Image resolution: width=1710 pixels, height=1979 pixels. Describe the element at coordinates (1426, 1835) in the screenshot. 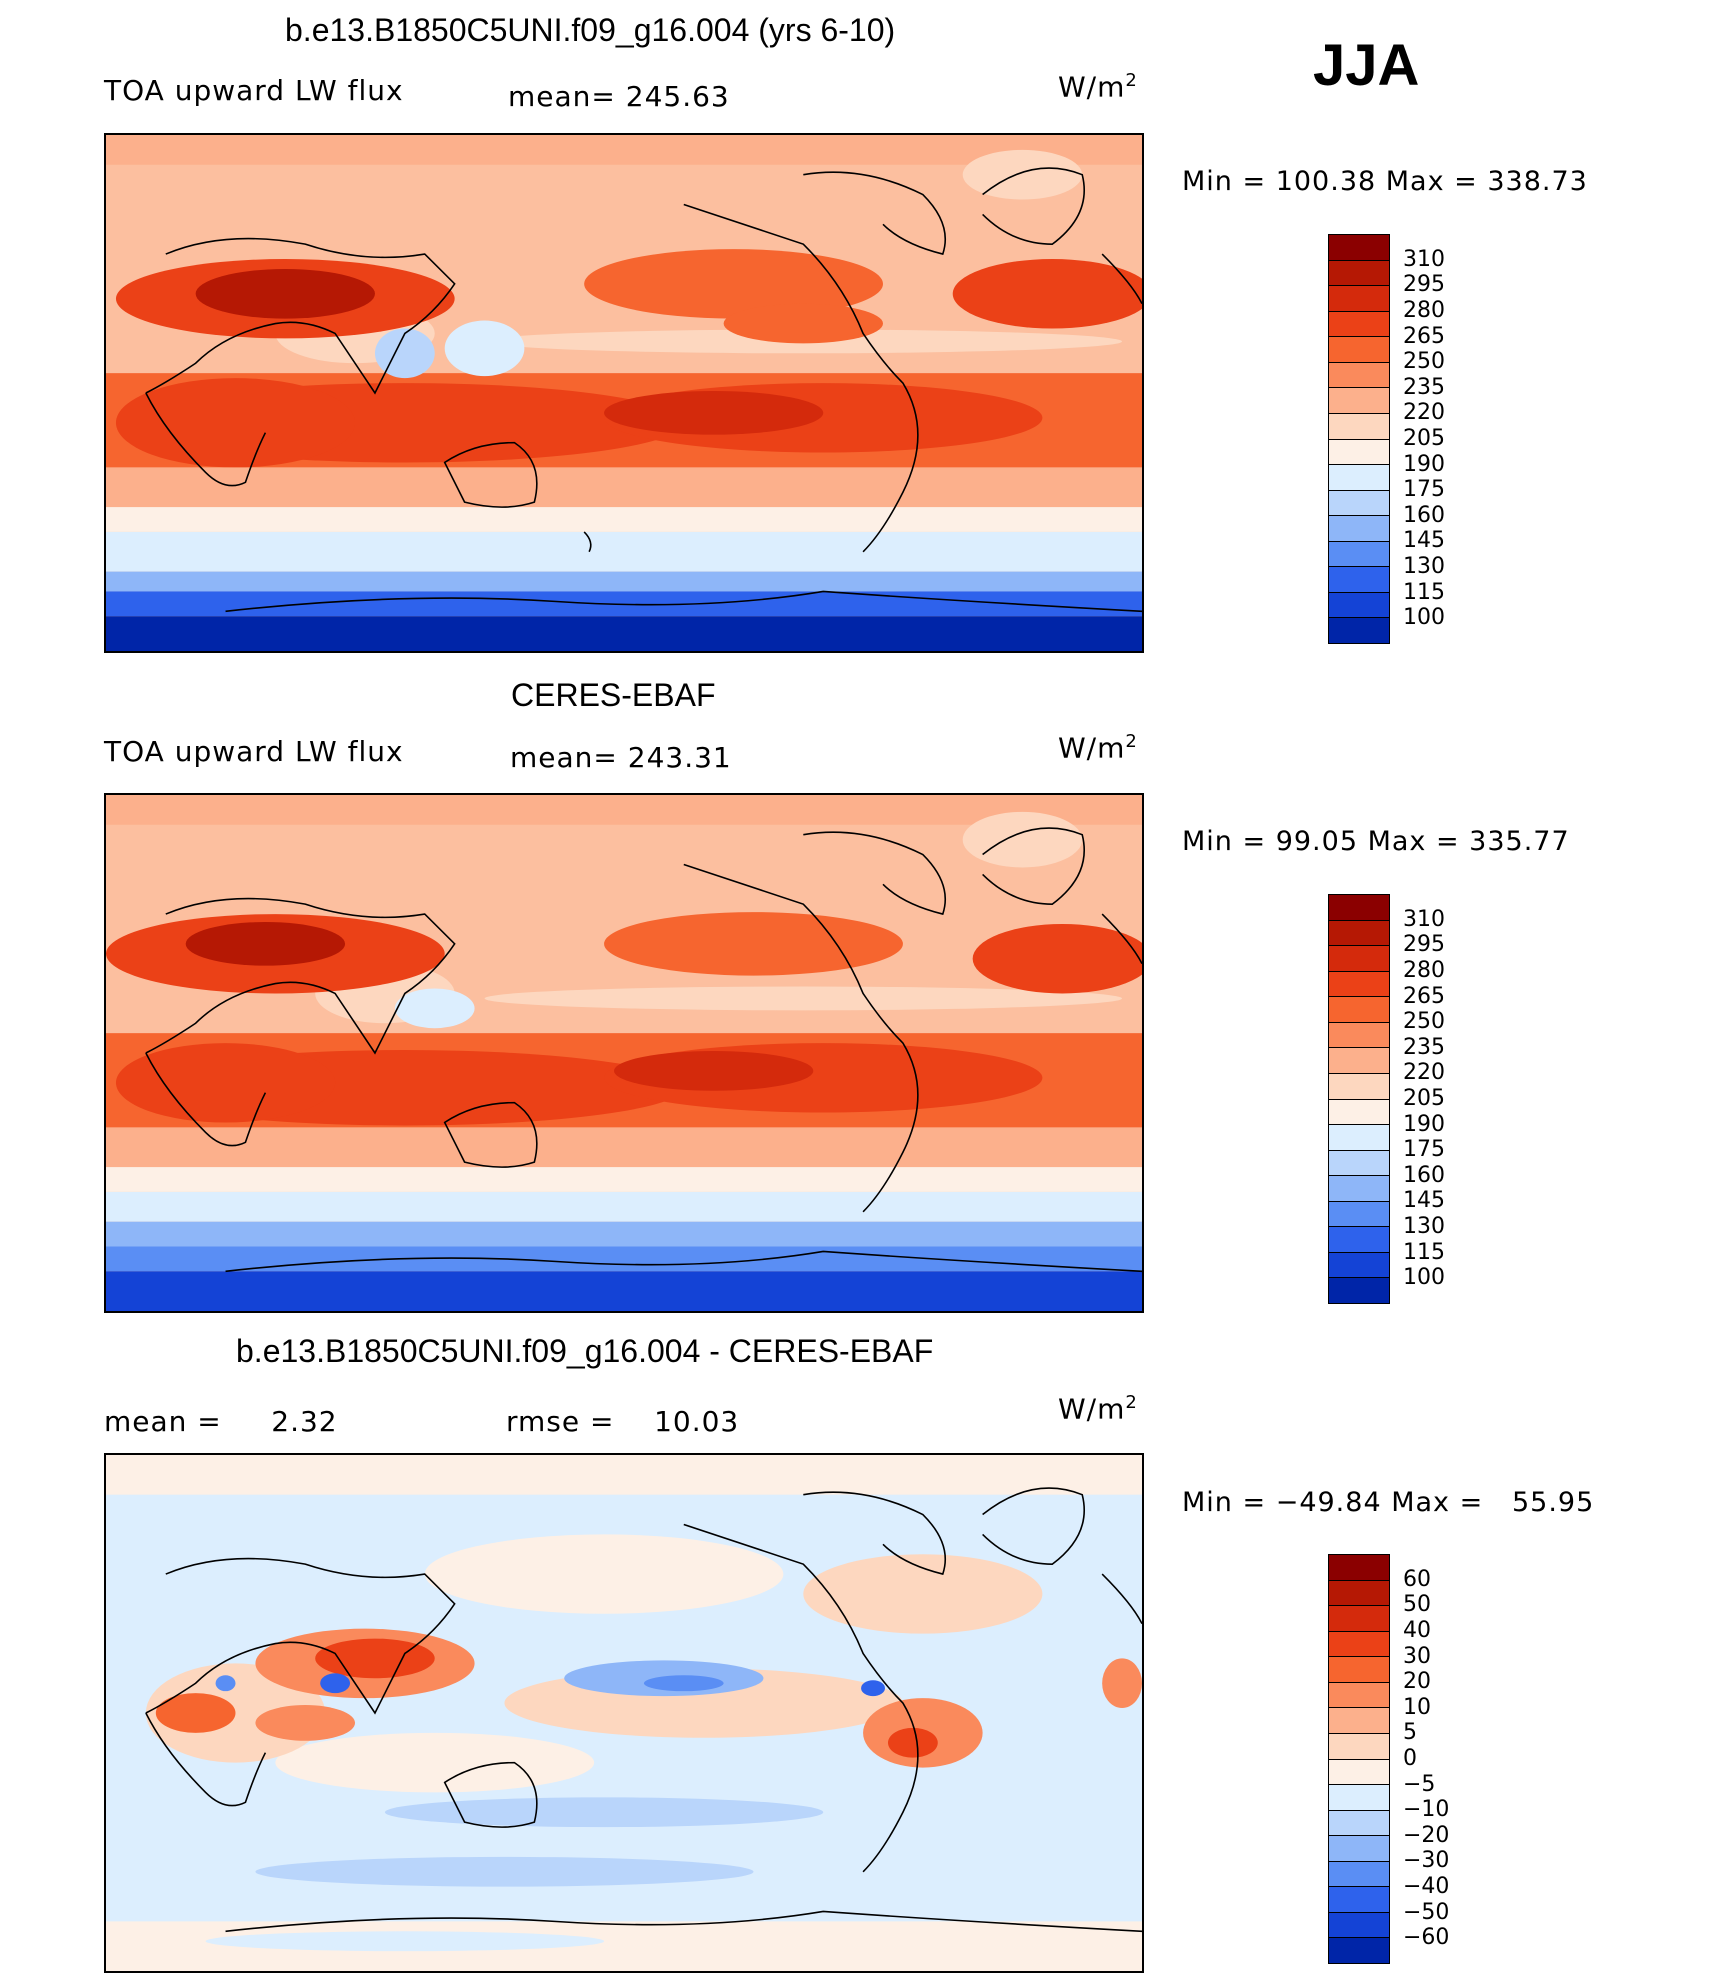

I see `colorbar-tick-label: −20` at that location.